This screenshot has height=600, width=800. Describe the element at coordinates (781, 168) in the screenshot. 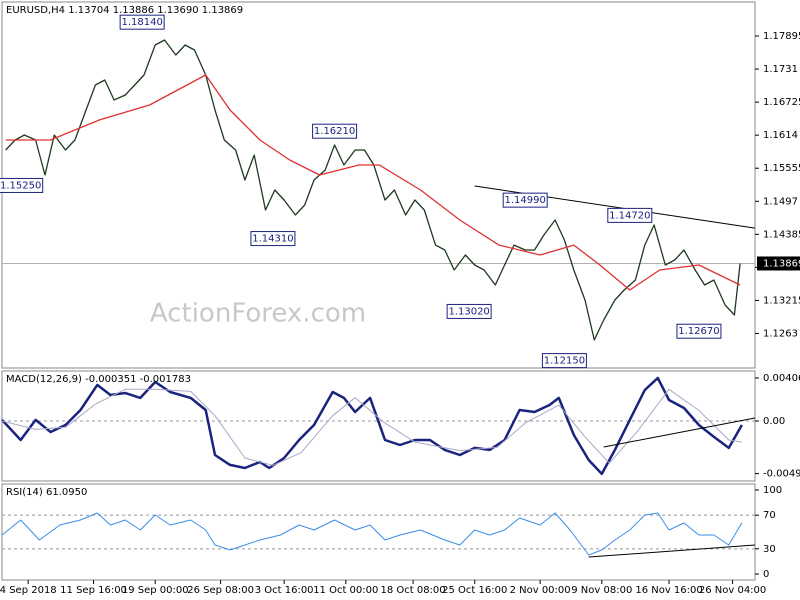

I see `y-tick-label: 1.15555` at that location.